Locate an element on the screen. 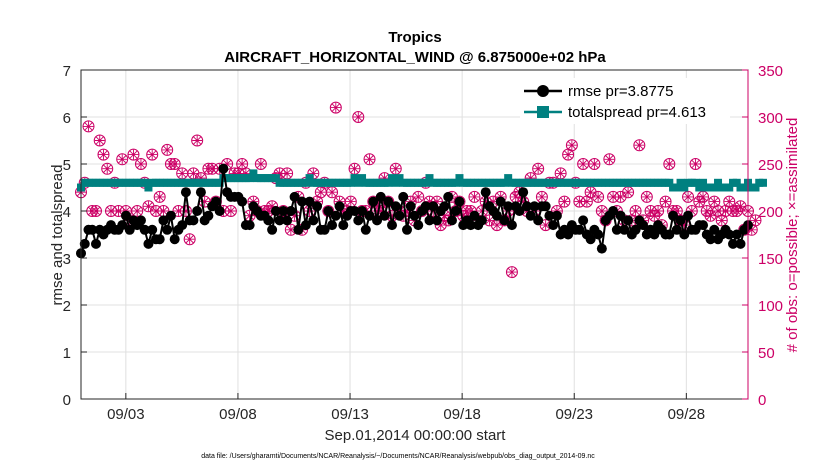 This screenshot has width=830, height=470. tick-label-y-left: 3 is located at coordinates (67, 259).